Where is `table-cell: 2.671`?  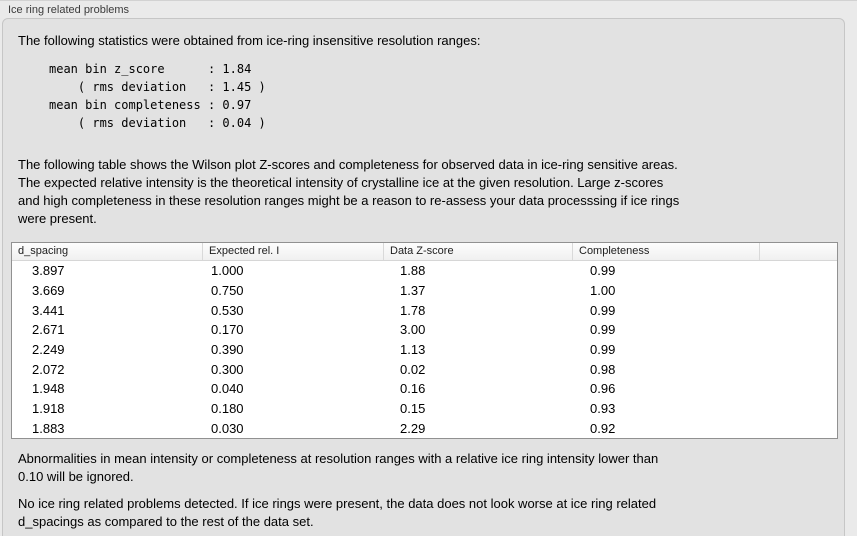 table-cell: 2.671 is located at coordinates (48, 330).